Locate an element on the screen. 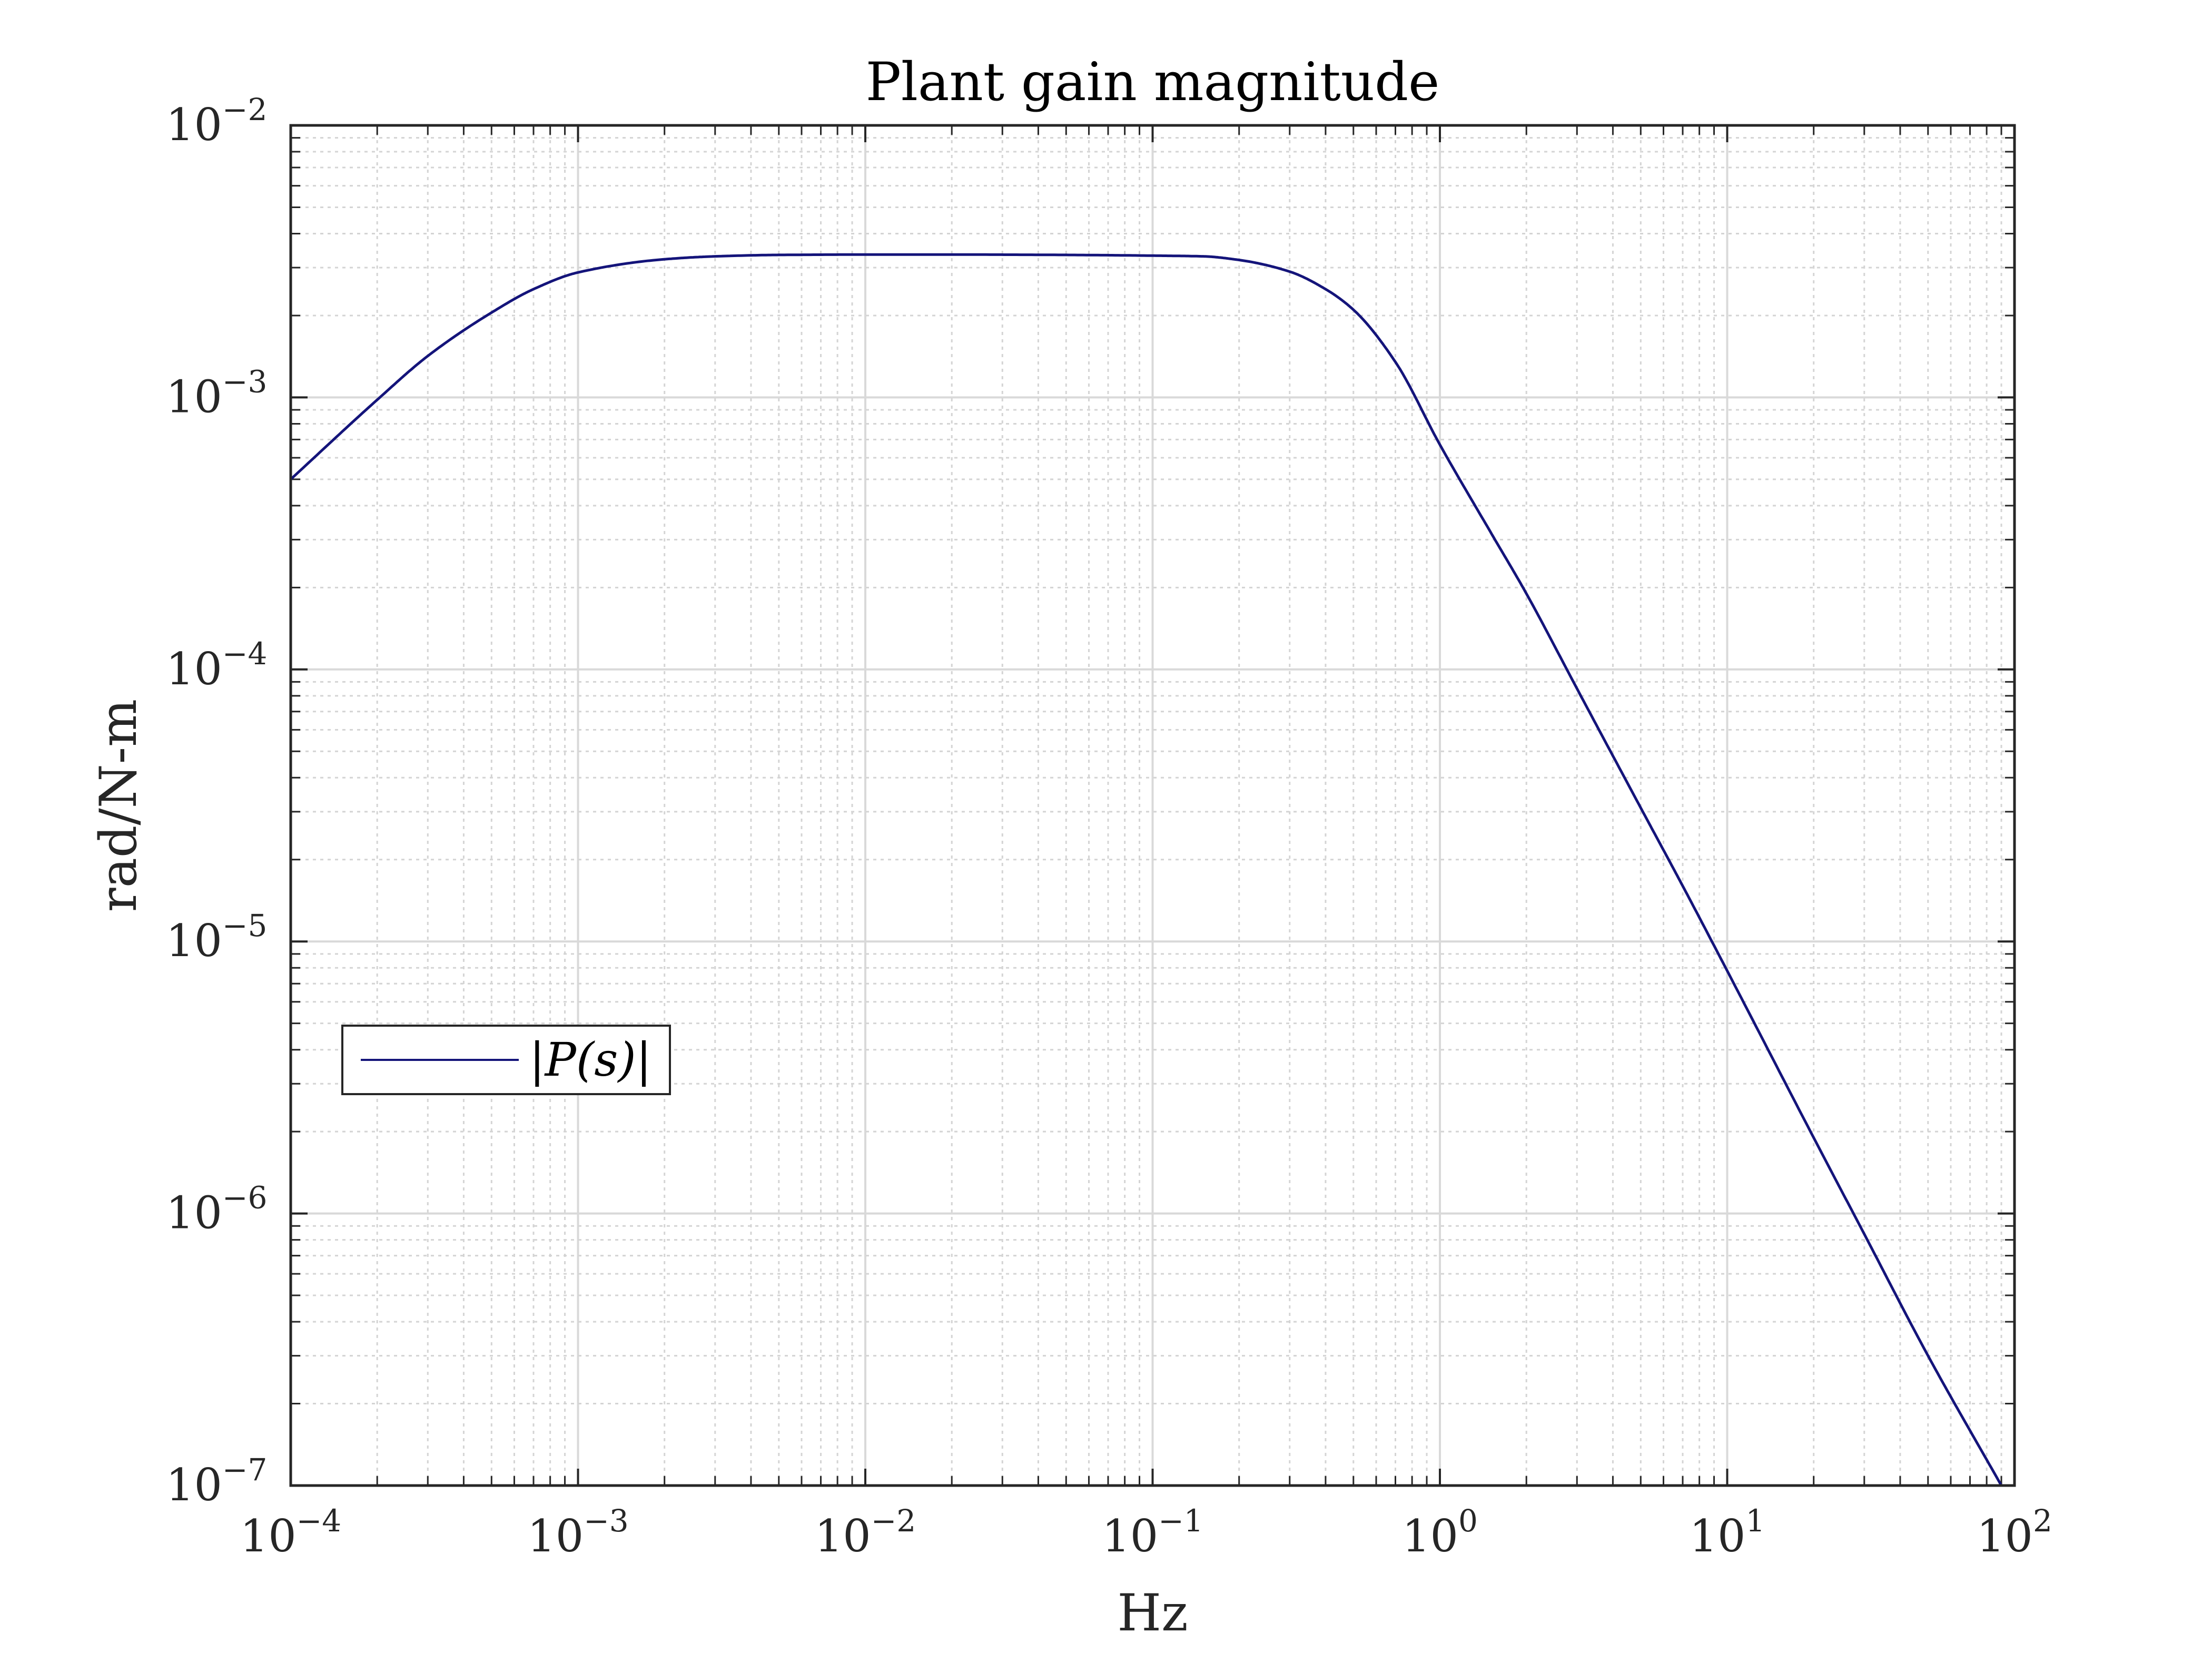 This screenshot has width=2212, height=1662. y-tick-label: 10⁻⁶ is located at coordinates (216, 1209).